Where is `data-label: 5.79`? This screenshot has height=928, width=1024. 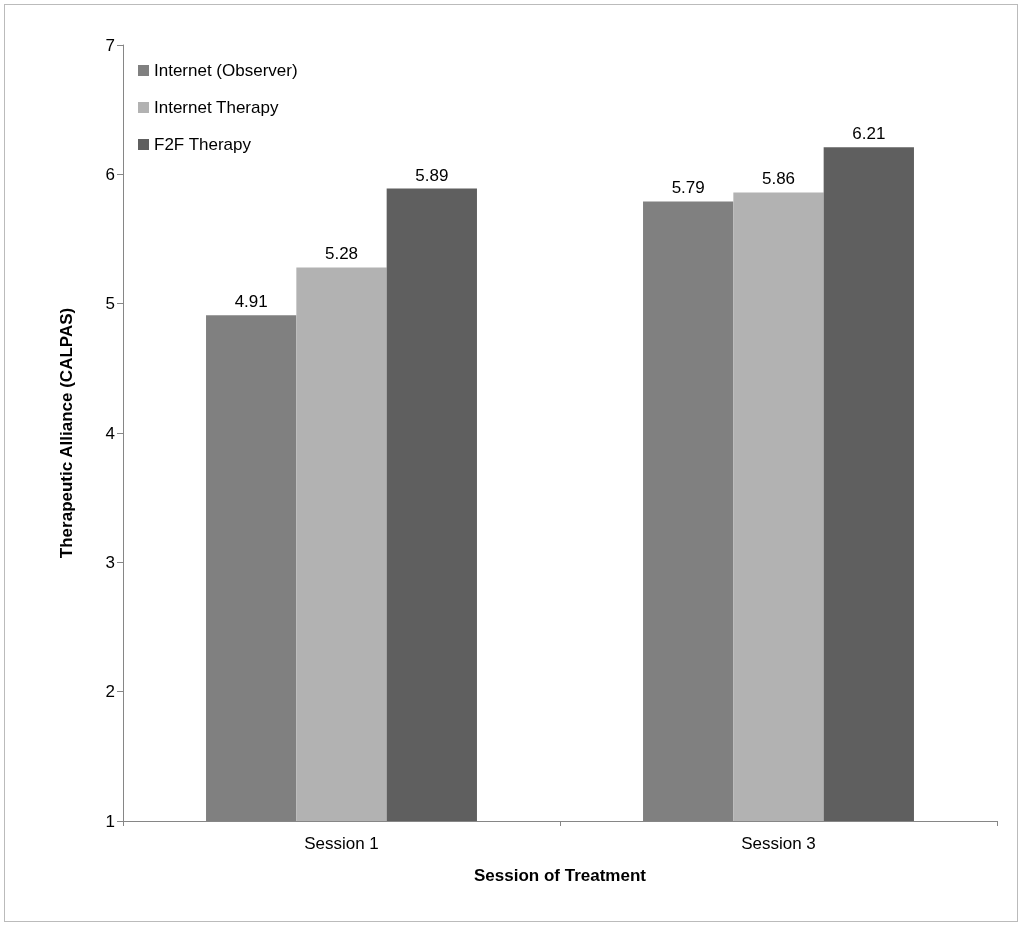
data-label: 5.79 is located at coordinates (688, 188).